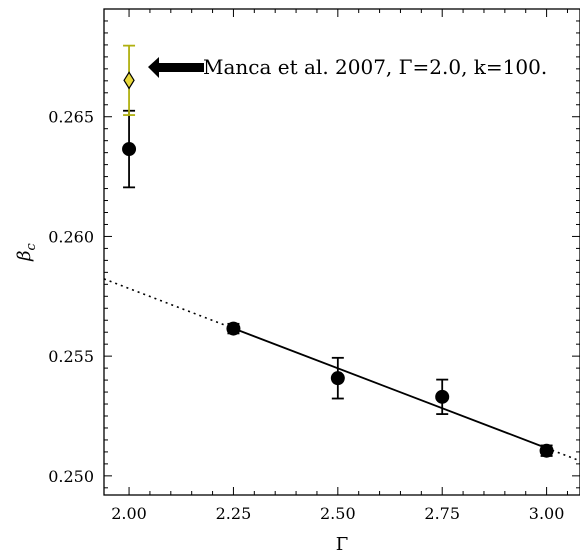 This screenshot has height=553, width=580. I want to click on x-axis-label: Γ, so click(342, 543).